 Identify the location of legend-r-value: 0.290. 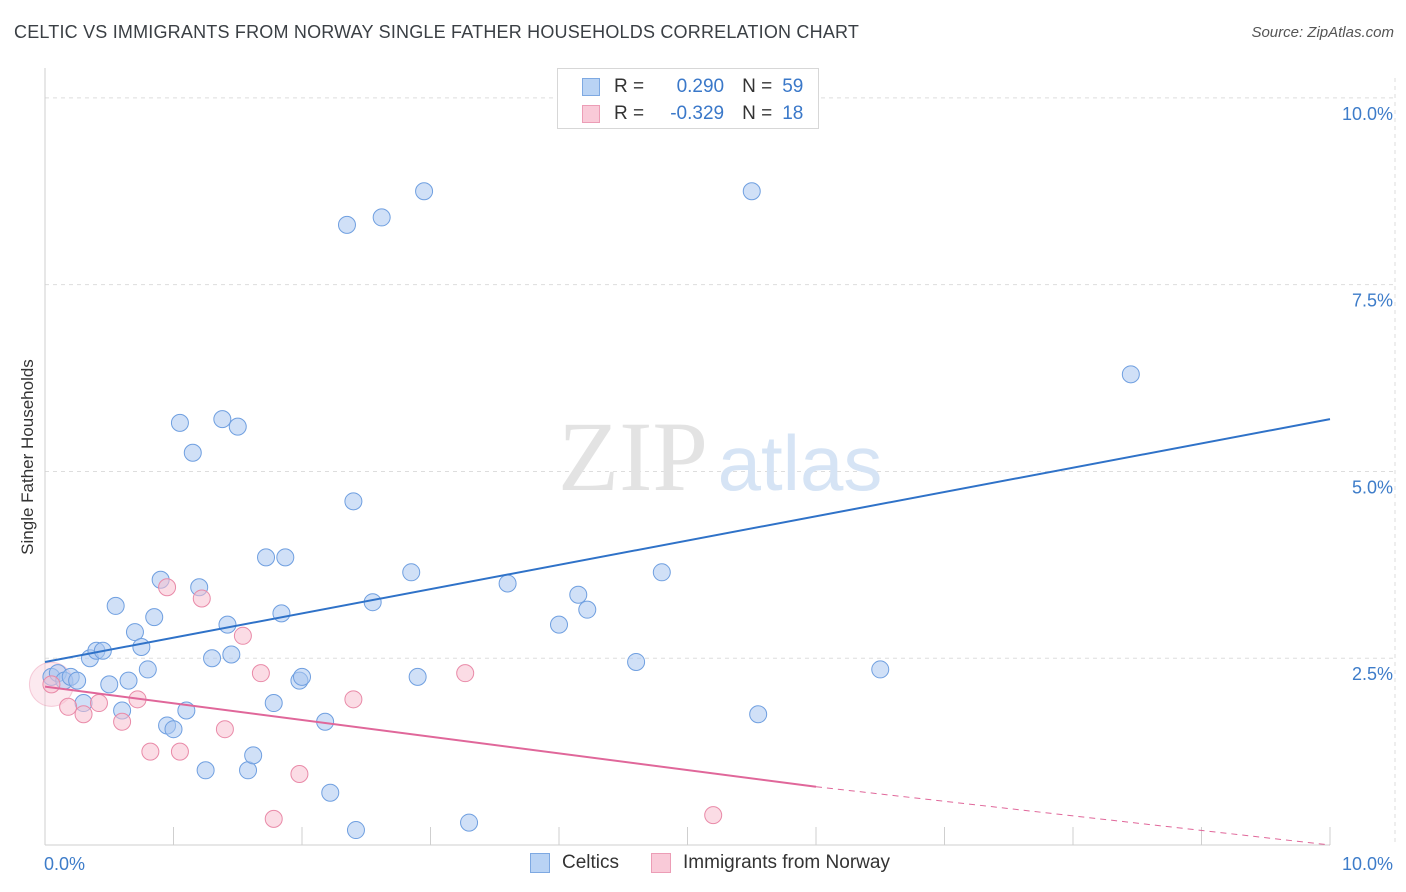
(700, 86).